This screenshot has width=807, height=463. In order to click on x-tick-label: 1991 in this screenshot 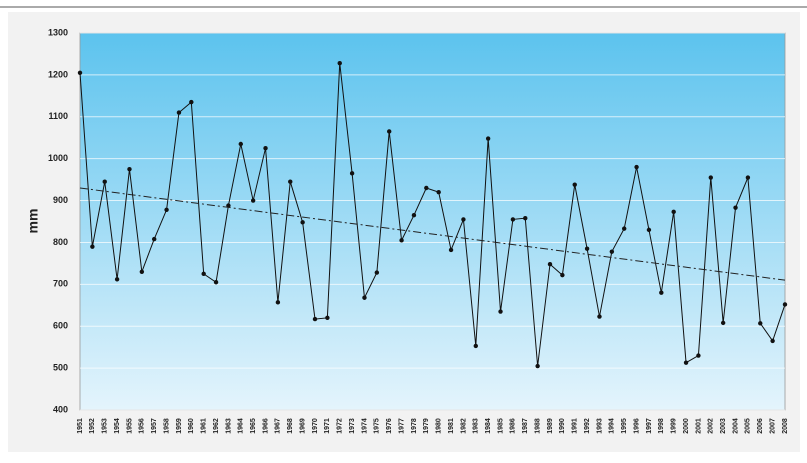, I will do `click(575, 426)`.